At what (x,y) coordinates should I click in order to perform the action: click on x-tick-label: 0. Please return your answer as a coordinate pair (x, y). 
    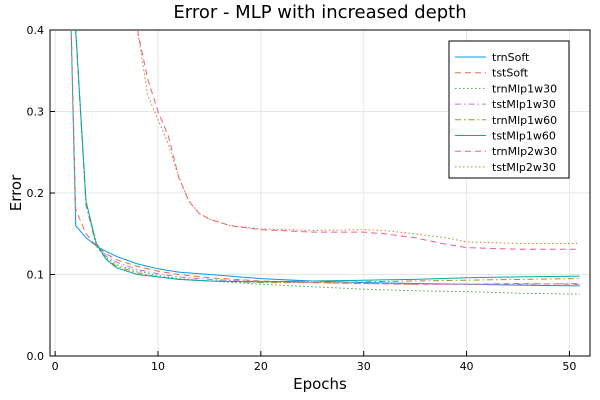
    Looking at the image, I should click on (55, 366).